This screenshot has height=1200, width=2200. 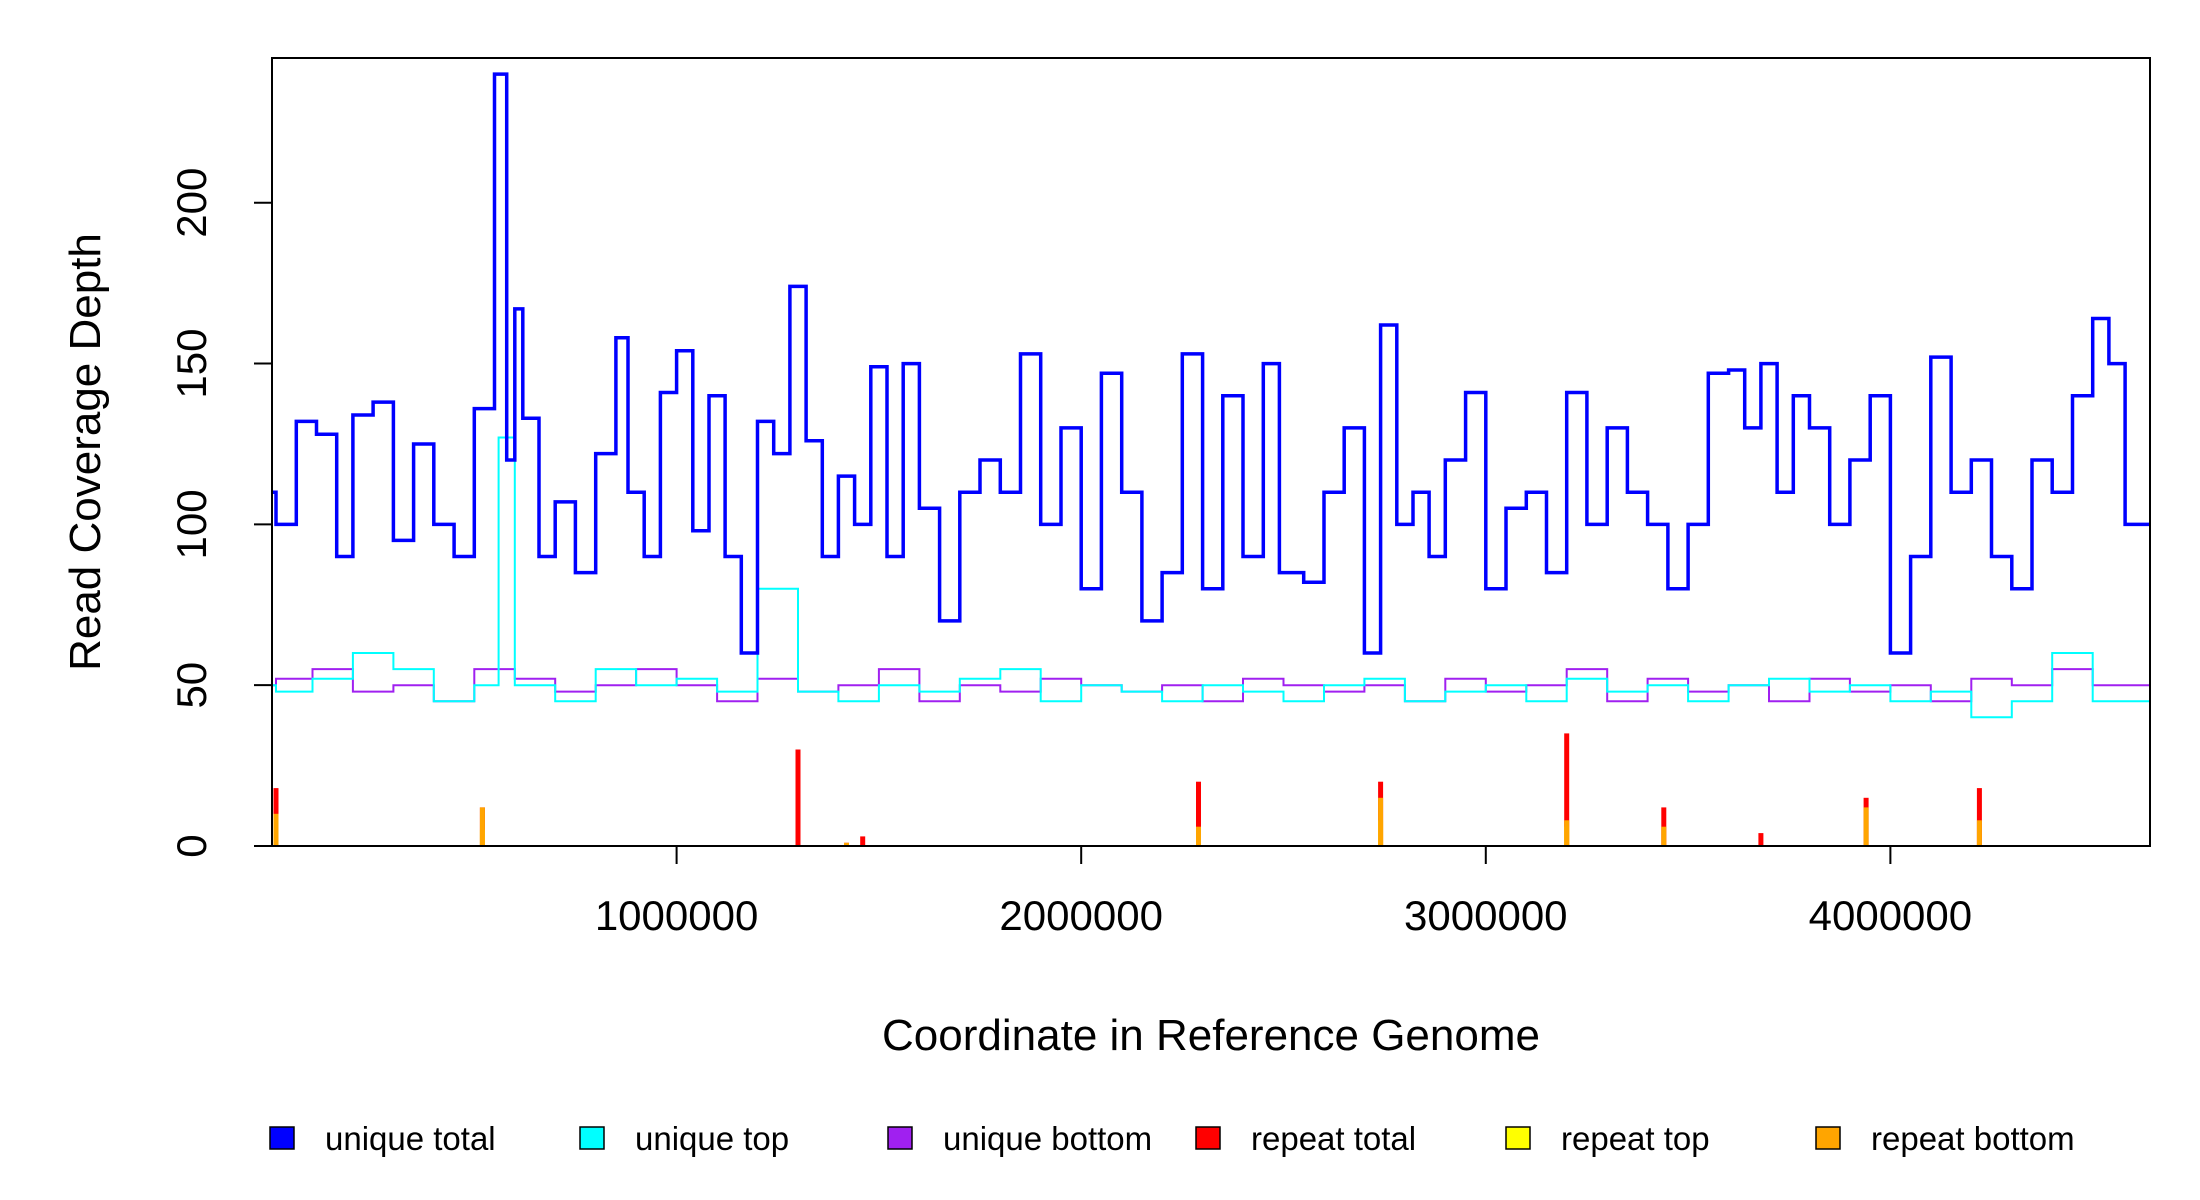 What do you see at coordinates (220, 513) in the screenshot?
I see `y-axis: 0 50 100 150 200` at bounding box center [220, 513].